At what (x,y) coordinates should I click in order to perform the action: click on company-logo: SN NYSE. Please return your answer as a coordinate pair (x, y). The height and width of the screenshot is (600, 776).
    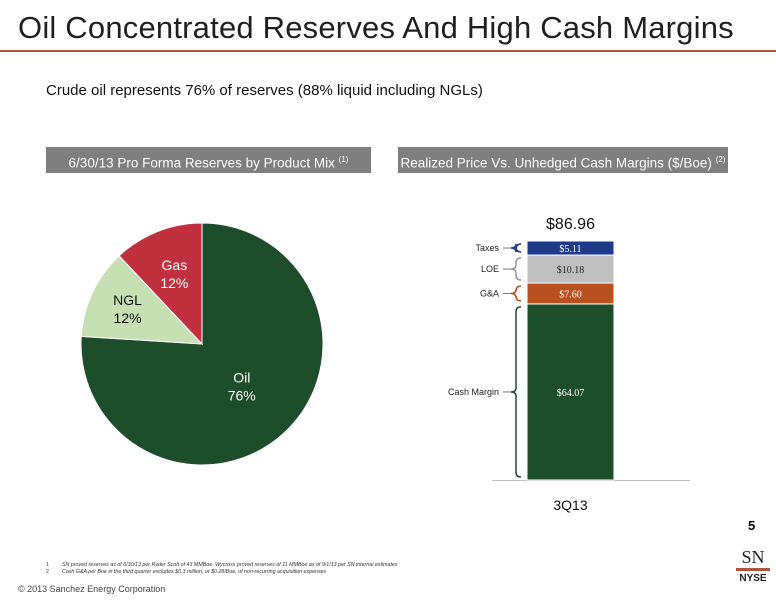
    Looking at the image, I should click on (753, 571).